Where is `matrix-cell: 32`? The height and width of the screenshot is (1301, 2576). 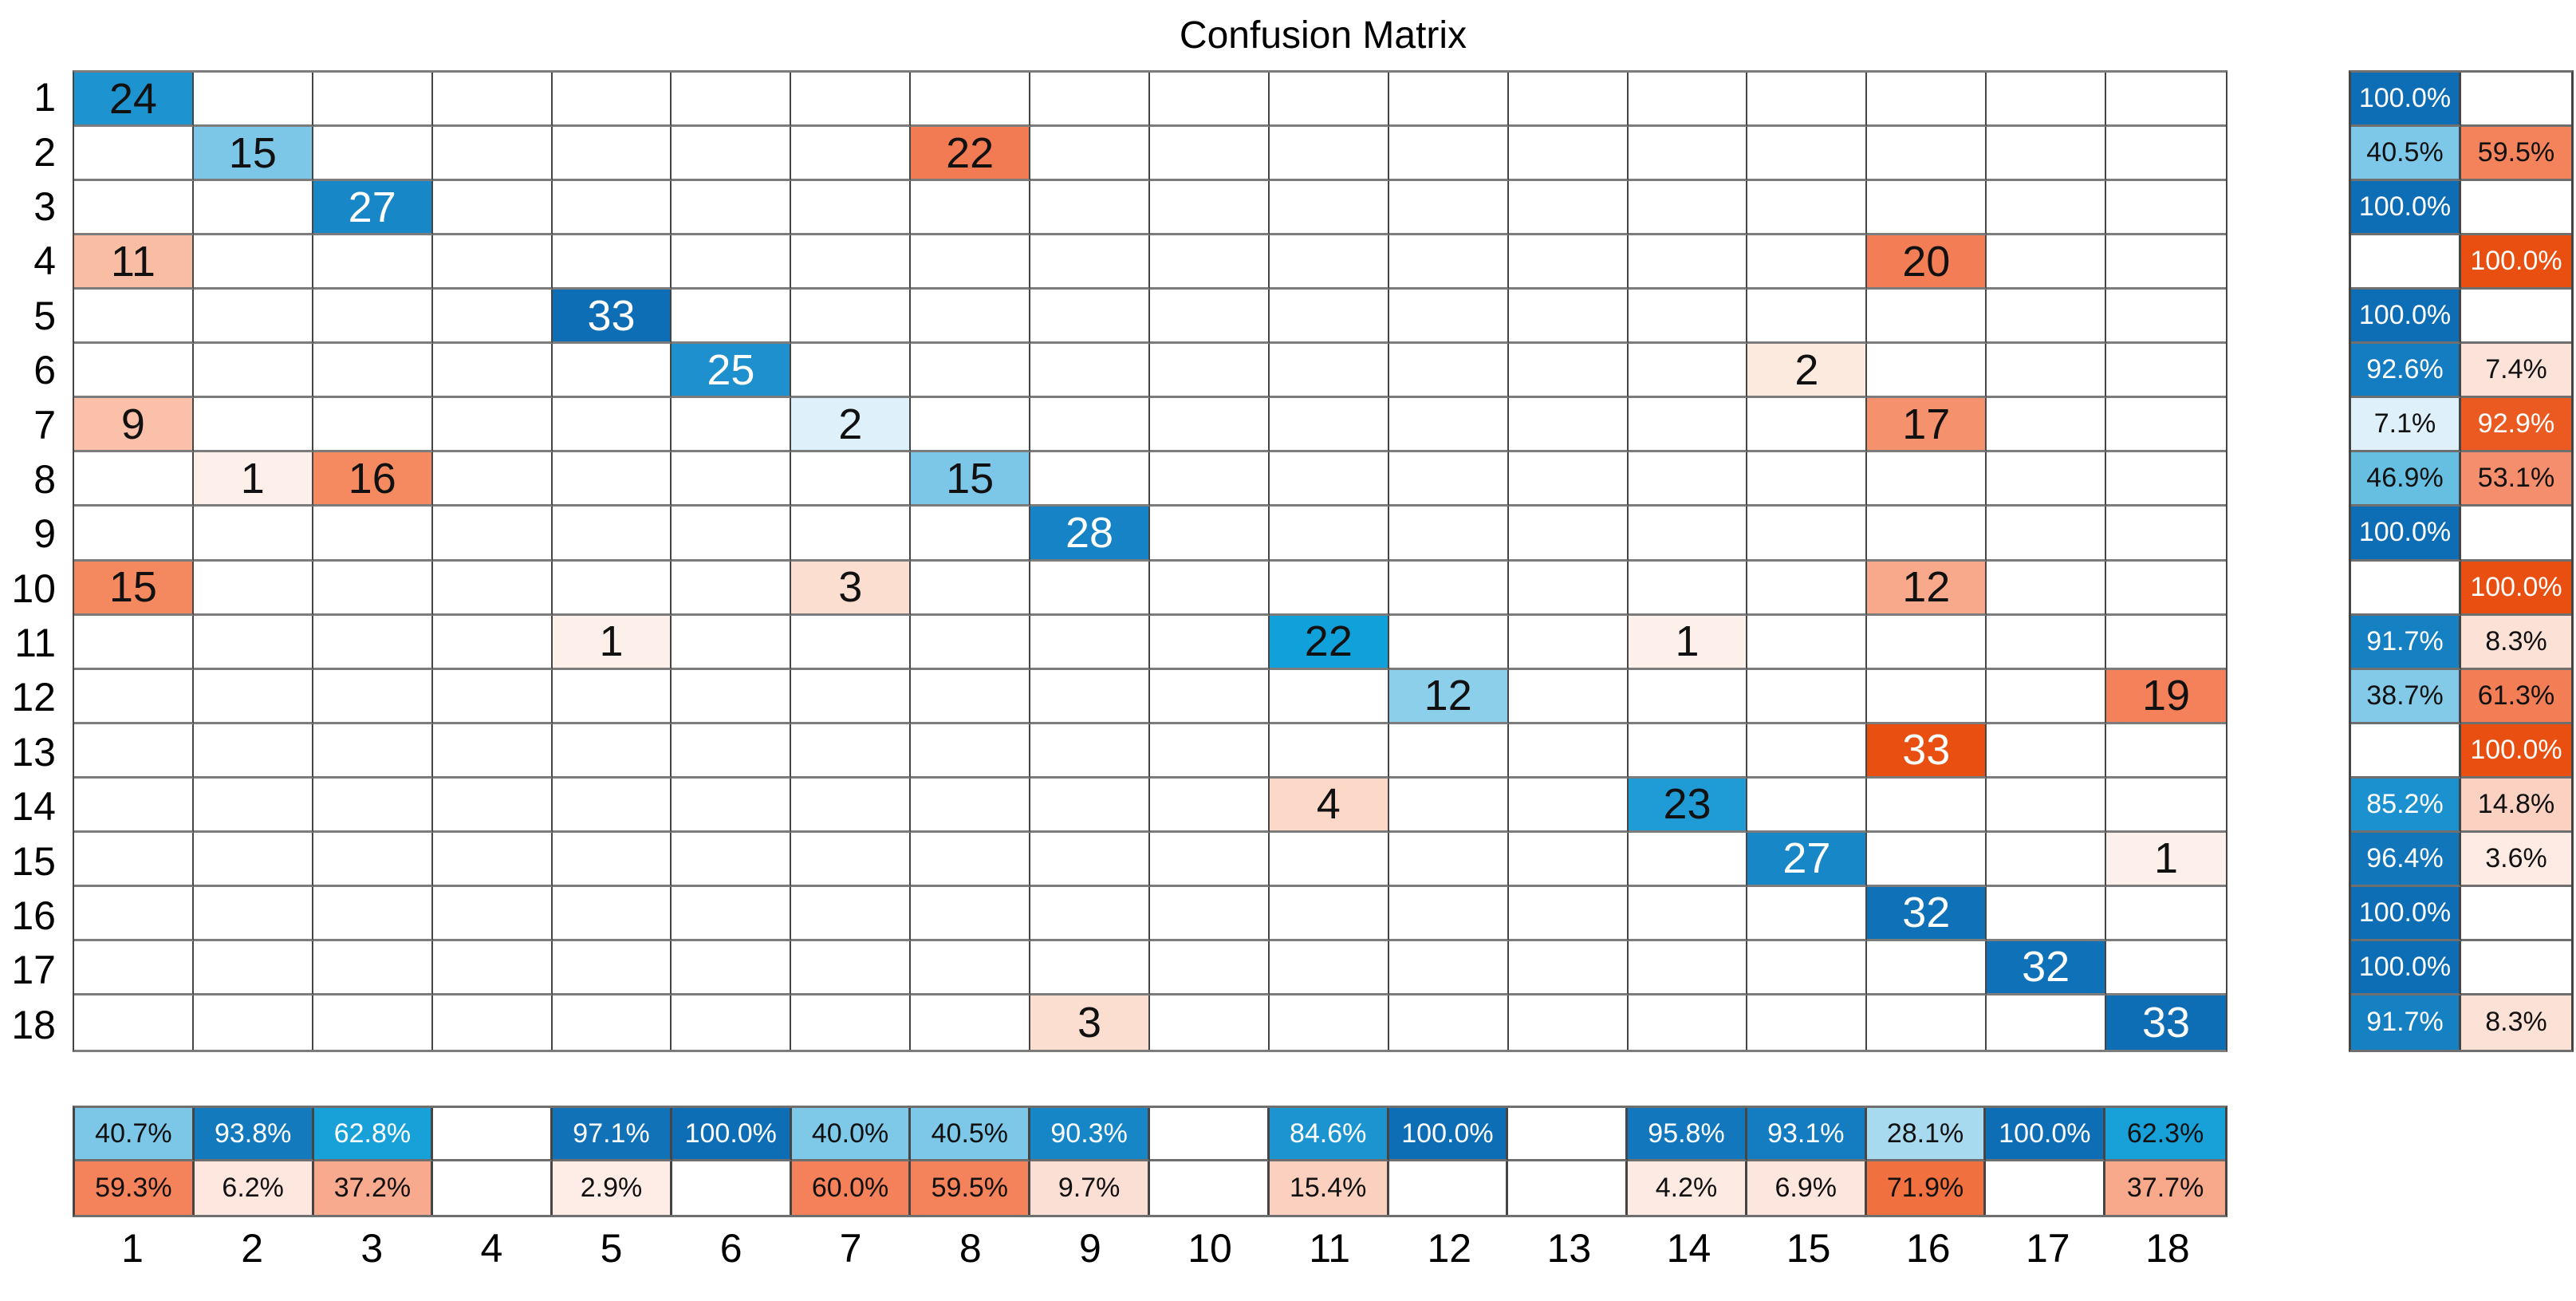 matrix-cell: 32 is located at coordinates (2047, 967).